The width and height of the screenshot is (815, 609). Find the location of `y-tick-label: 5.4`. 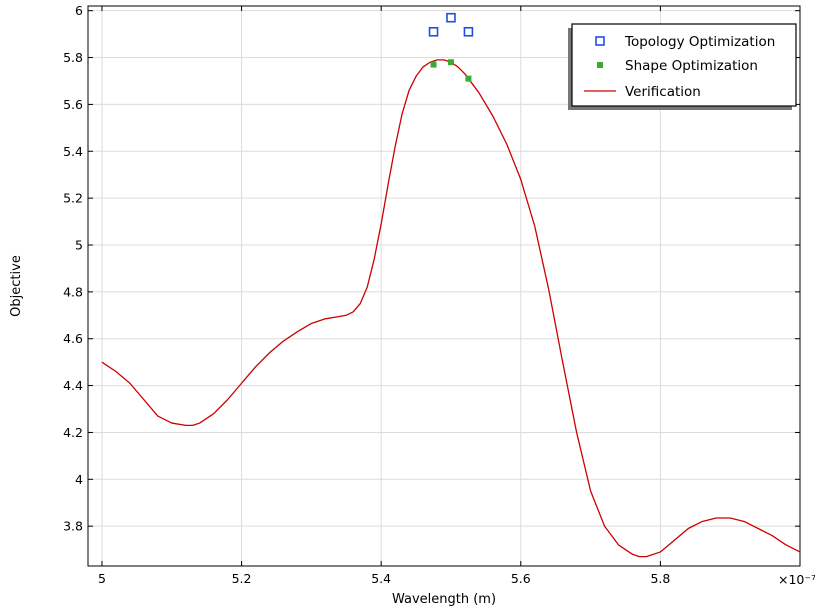

y-tick-label: 5.4 is located at coordinates (73, 151).